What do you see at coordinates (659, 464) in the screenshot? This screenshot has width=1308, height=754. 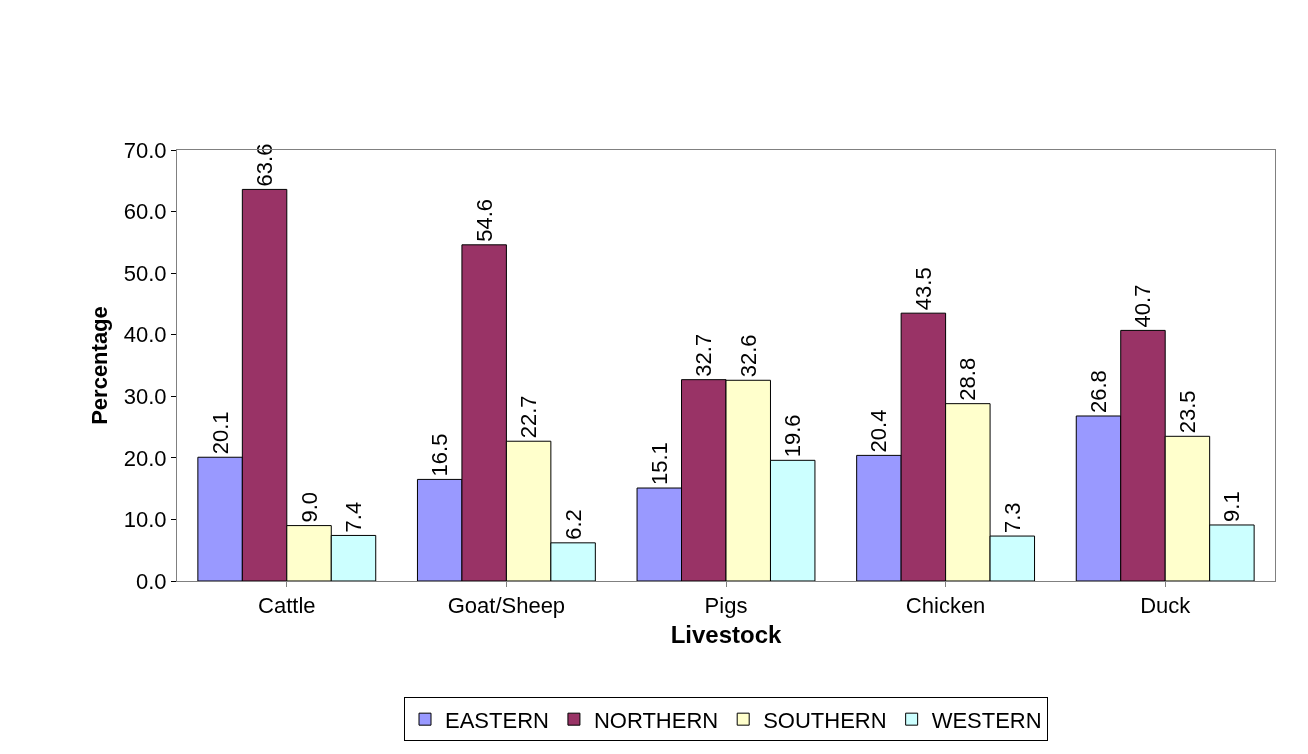 I see `data-label: 15.1` at bounding box center [659, 464].